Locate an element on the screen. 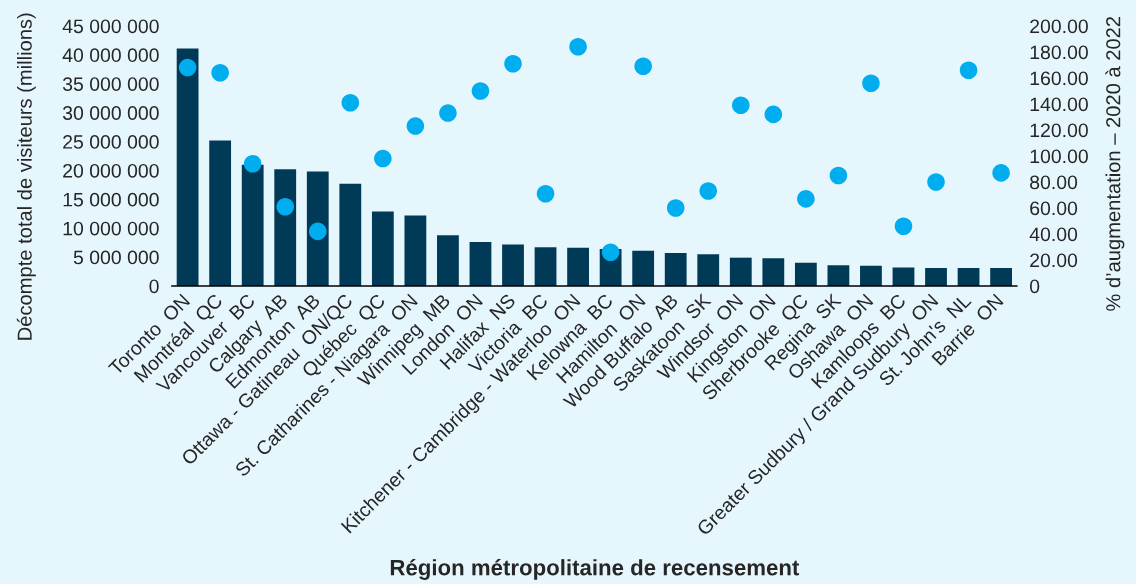  y-tick-label: 5 000 000 is located at coordinates (116, 257).